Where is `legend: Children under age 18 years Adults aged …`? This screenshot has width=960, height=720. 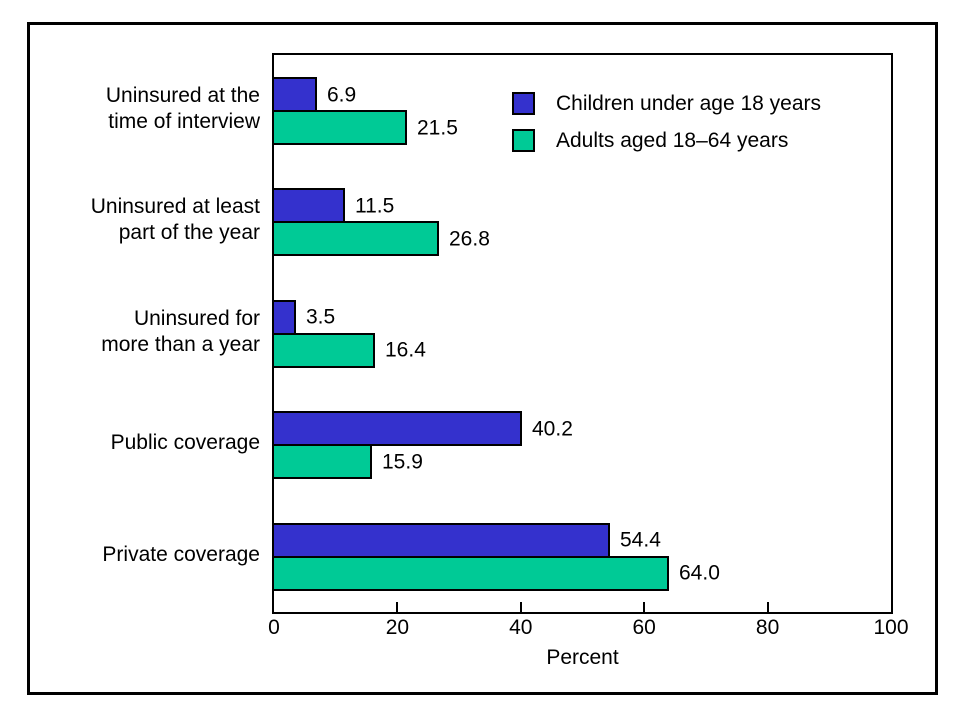
legend: Children under age 18 years Adults aged … is located at coordinates (666, 129).